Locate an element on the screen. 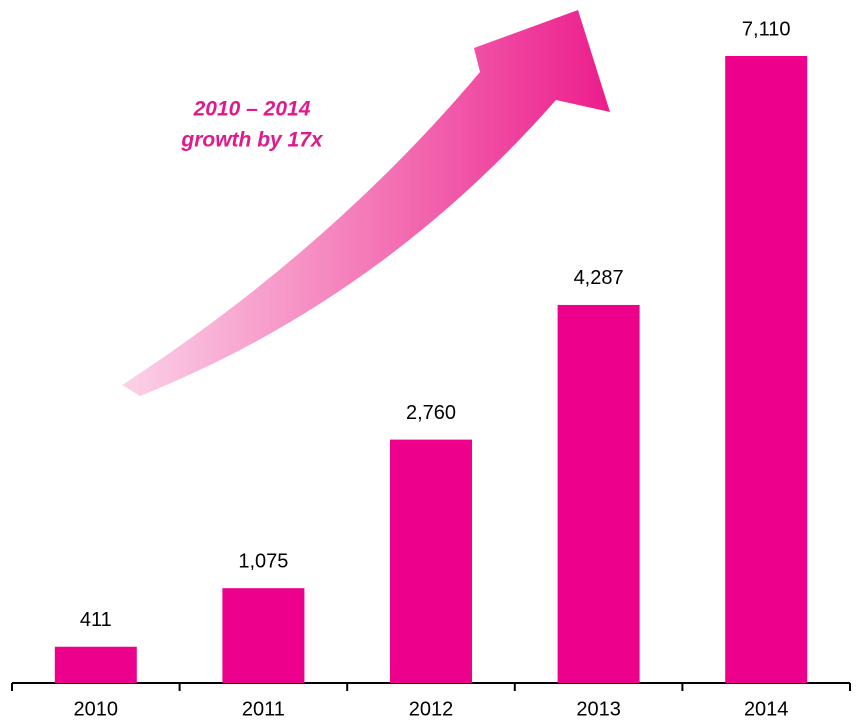 The height and width of the screenshot is (722, 862). value-label: 7,110 is located at coordinates (766, 29).